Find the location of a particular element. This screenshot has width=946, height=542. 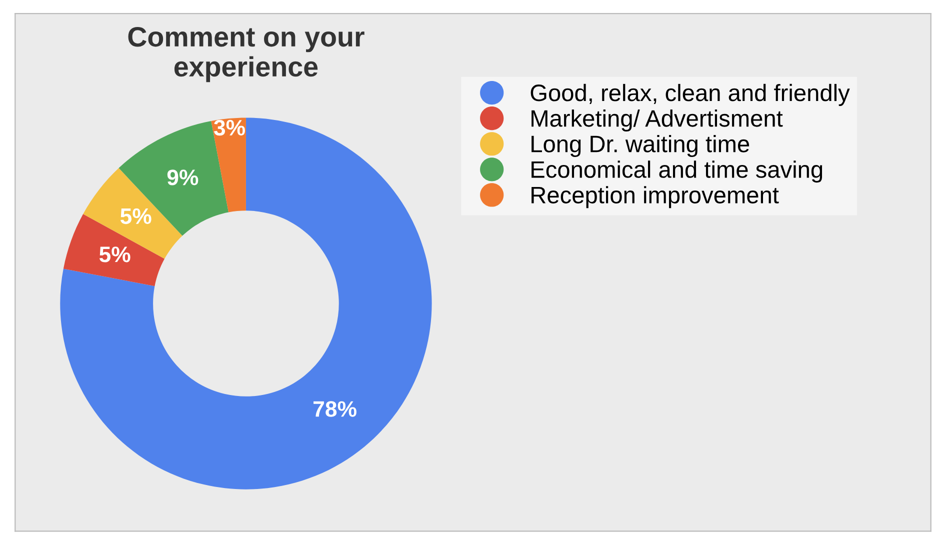

legend-label: Reception improvement is located at coordinates (655, 197).